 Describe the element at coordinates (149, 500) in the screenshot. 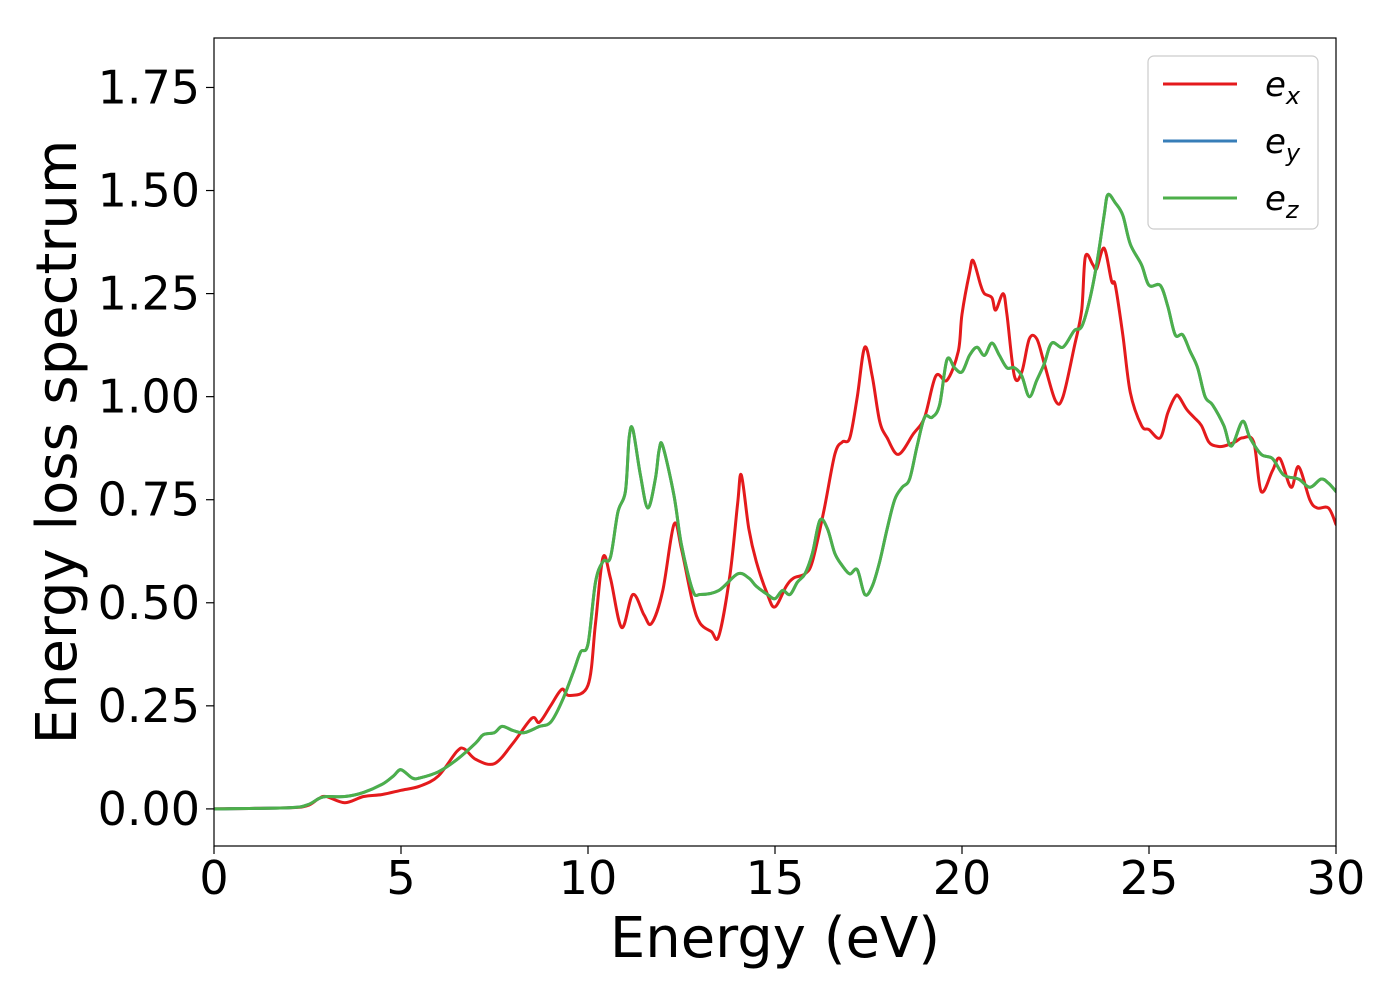

I see `y-tick-label: 0.75` at that location.